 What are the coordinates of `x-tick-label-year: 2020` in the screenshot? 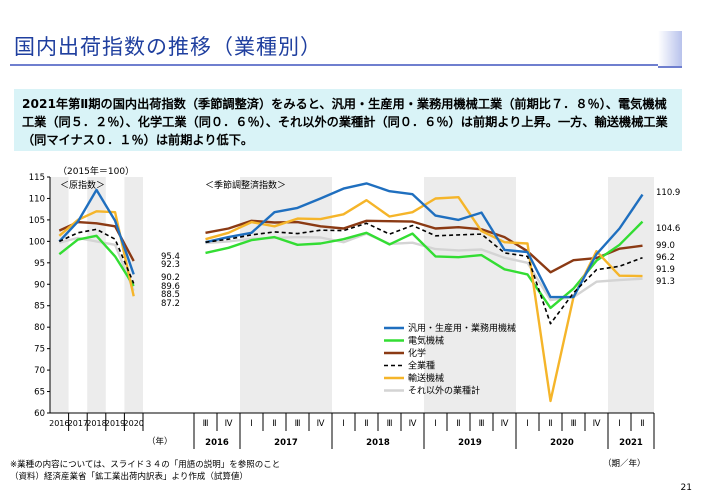 It's located at (134, 423).